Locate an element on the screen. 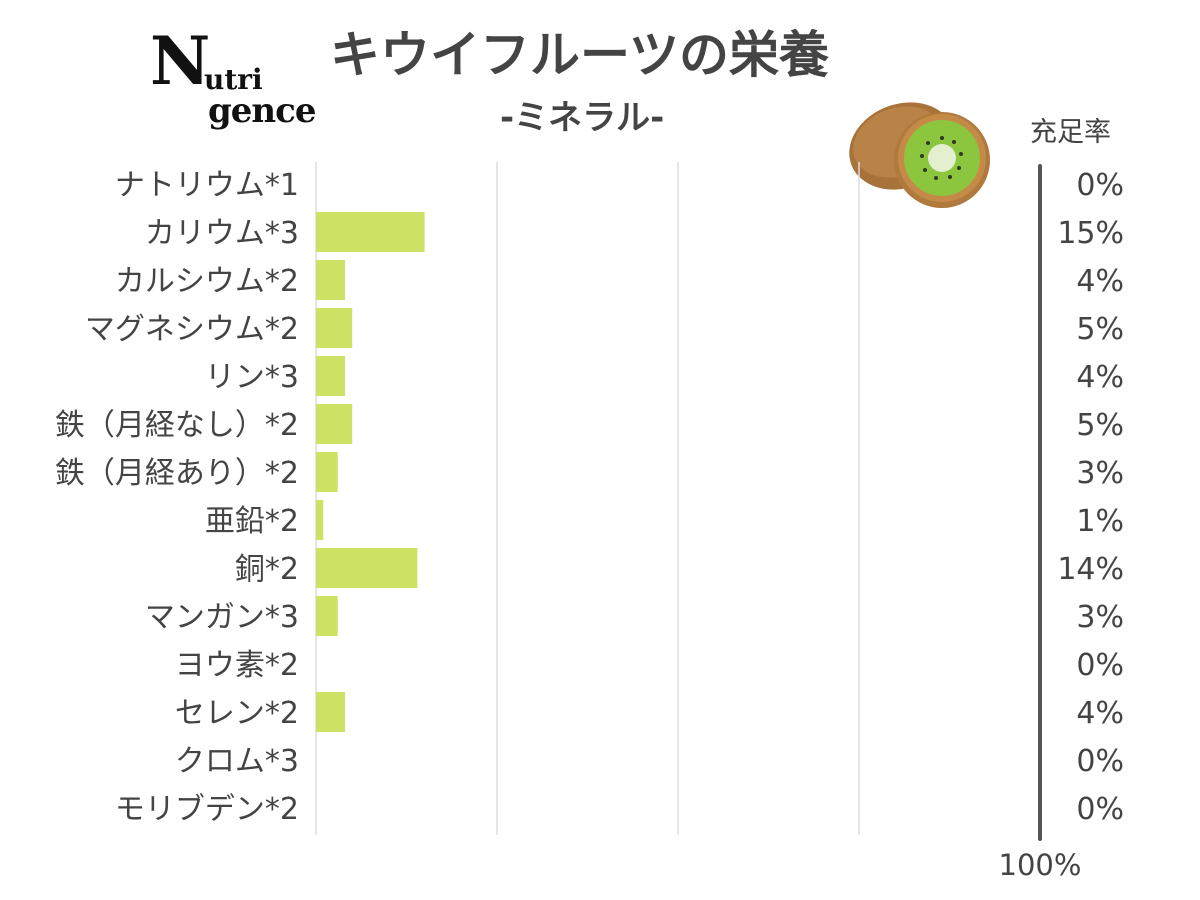  logo-text-utri: utri is located at coordinates (233, 79).